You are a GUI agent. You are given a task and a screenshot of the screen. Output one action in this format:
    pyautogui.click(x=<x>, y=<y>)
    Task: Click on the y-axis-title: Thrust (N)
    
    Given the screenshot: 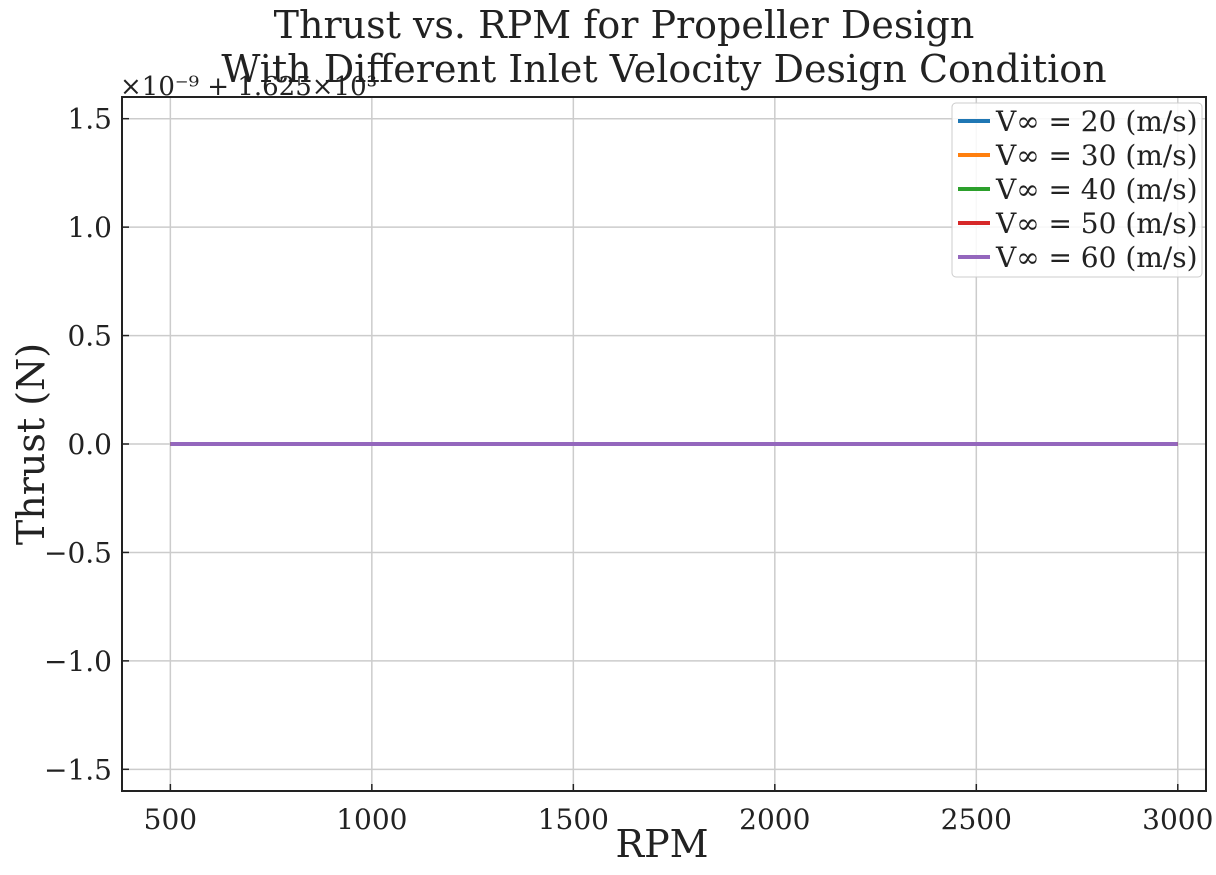 What is the action you would take?
    pyautogui.click(x=31, y=444)
    